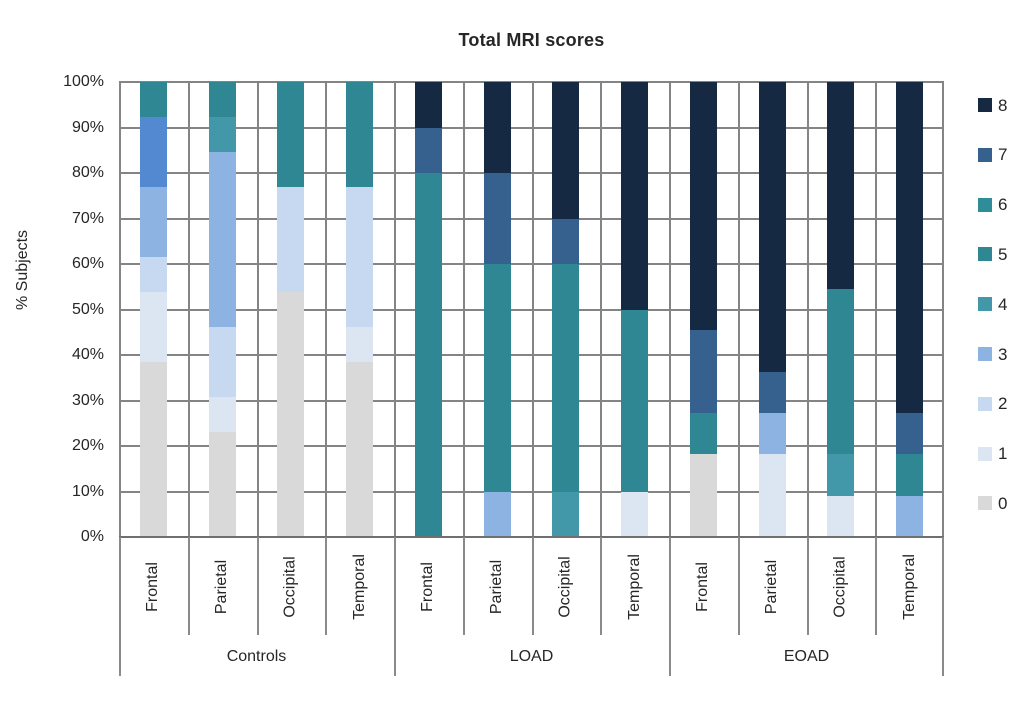 The width and height of the screenshot is (1036, 710). What do you see at coordinates (92, 536) in the screenshot?
I see `y-tick-label: 0%` at bounding box center [92, 536].